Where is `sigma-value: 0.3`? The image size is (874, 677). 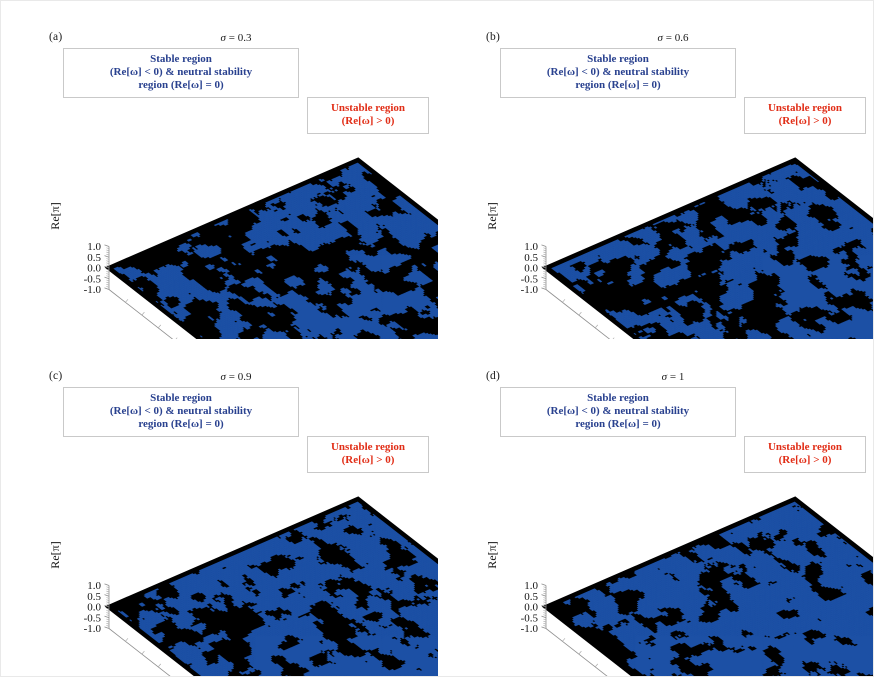 sigma-value: 0.3 is located at coordinates (244, 38).